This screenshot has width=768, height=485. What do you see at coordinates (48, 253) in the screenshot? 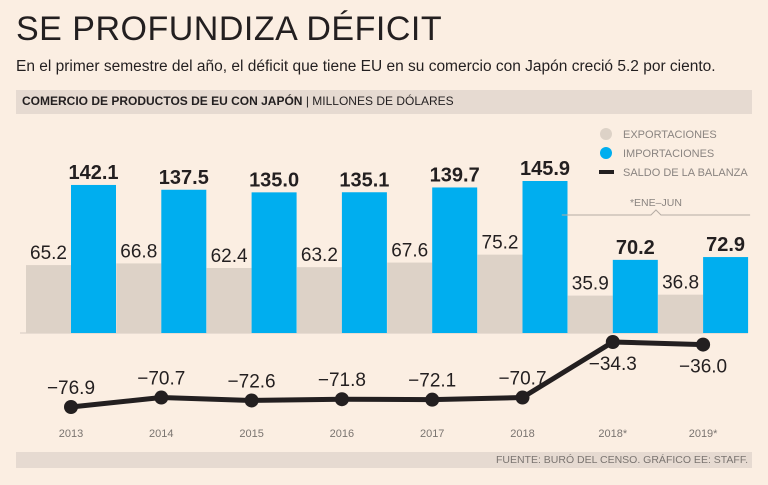
I see `export-value-label: 65.2` at bounding box center [48, 253].